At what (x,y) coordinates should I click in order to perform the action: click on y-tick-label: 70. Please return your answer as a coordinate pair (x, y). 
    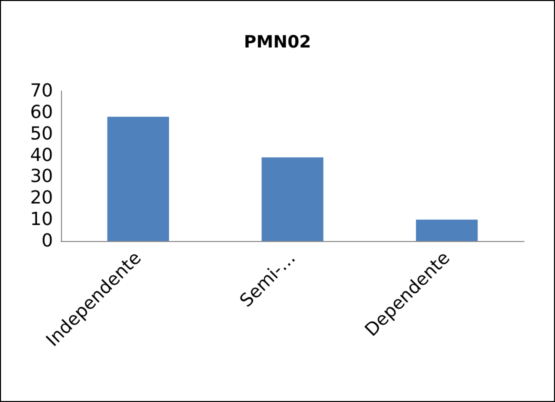
    Looking at the image, I should click on (41, 91).